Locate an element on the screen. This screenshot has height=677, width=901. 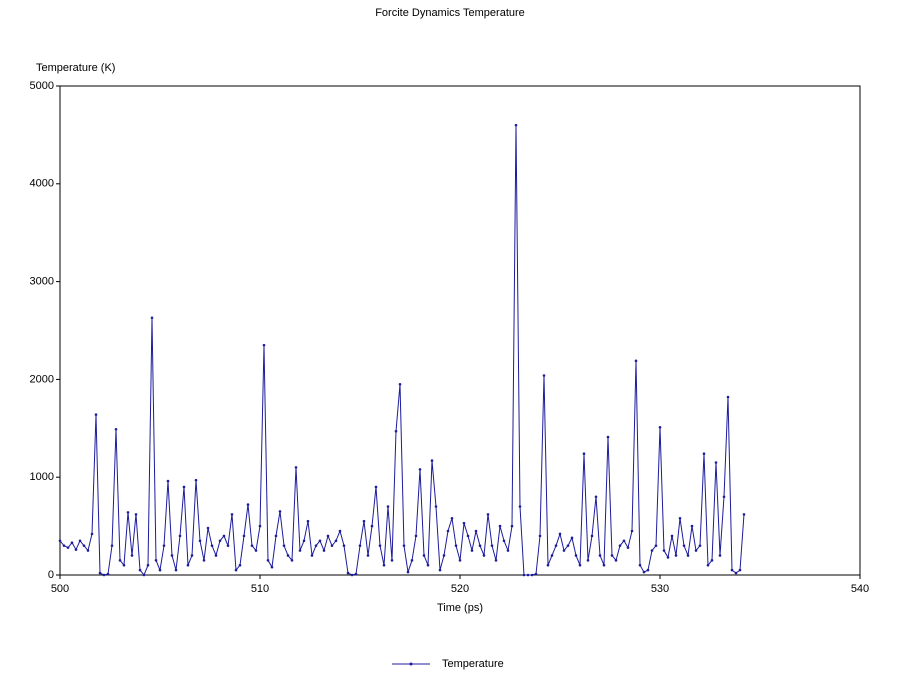
legend-marker is located at coordinates (411, 664).